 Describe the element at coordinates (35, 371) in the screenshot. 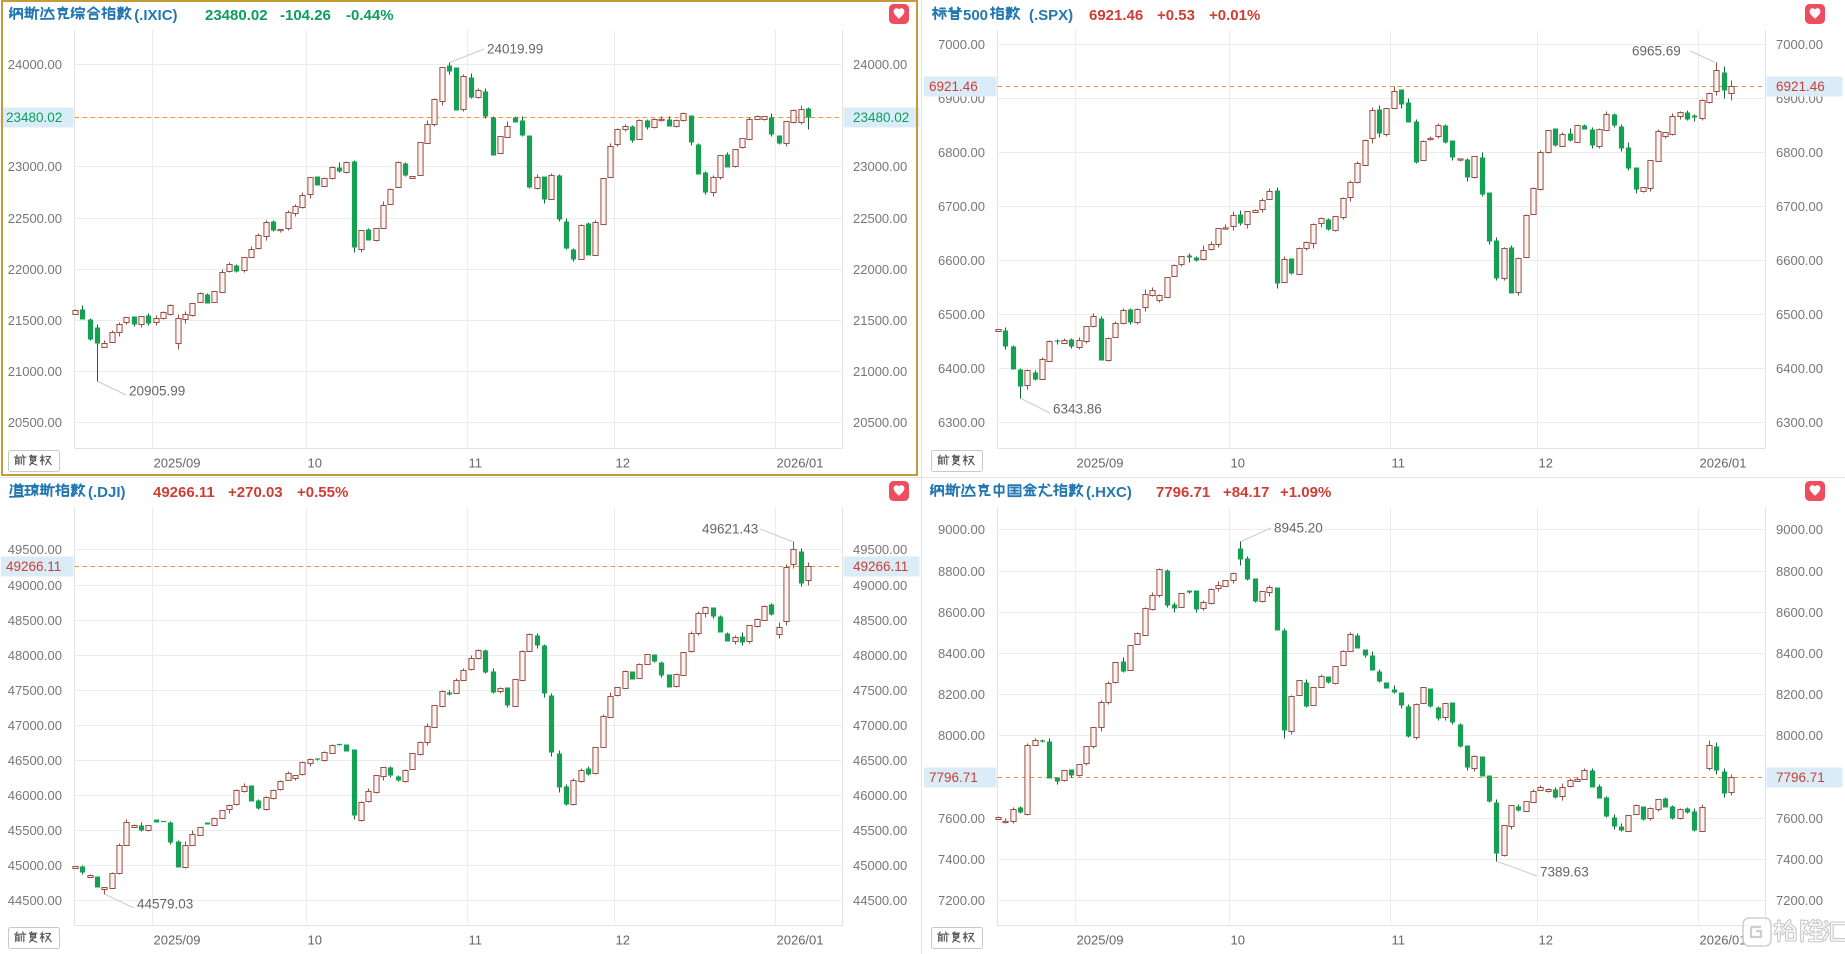

I see `svg-text: 21000.00` at that location.